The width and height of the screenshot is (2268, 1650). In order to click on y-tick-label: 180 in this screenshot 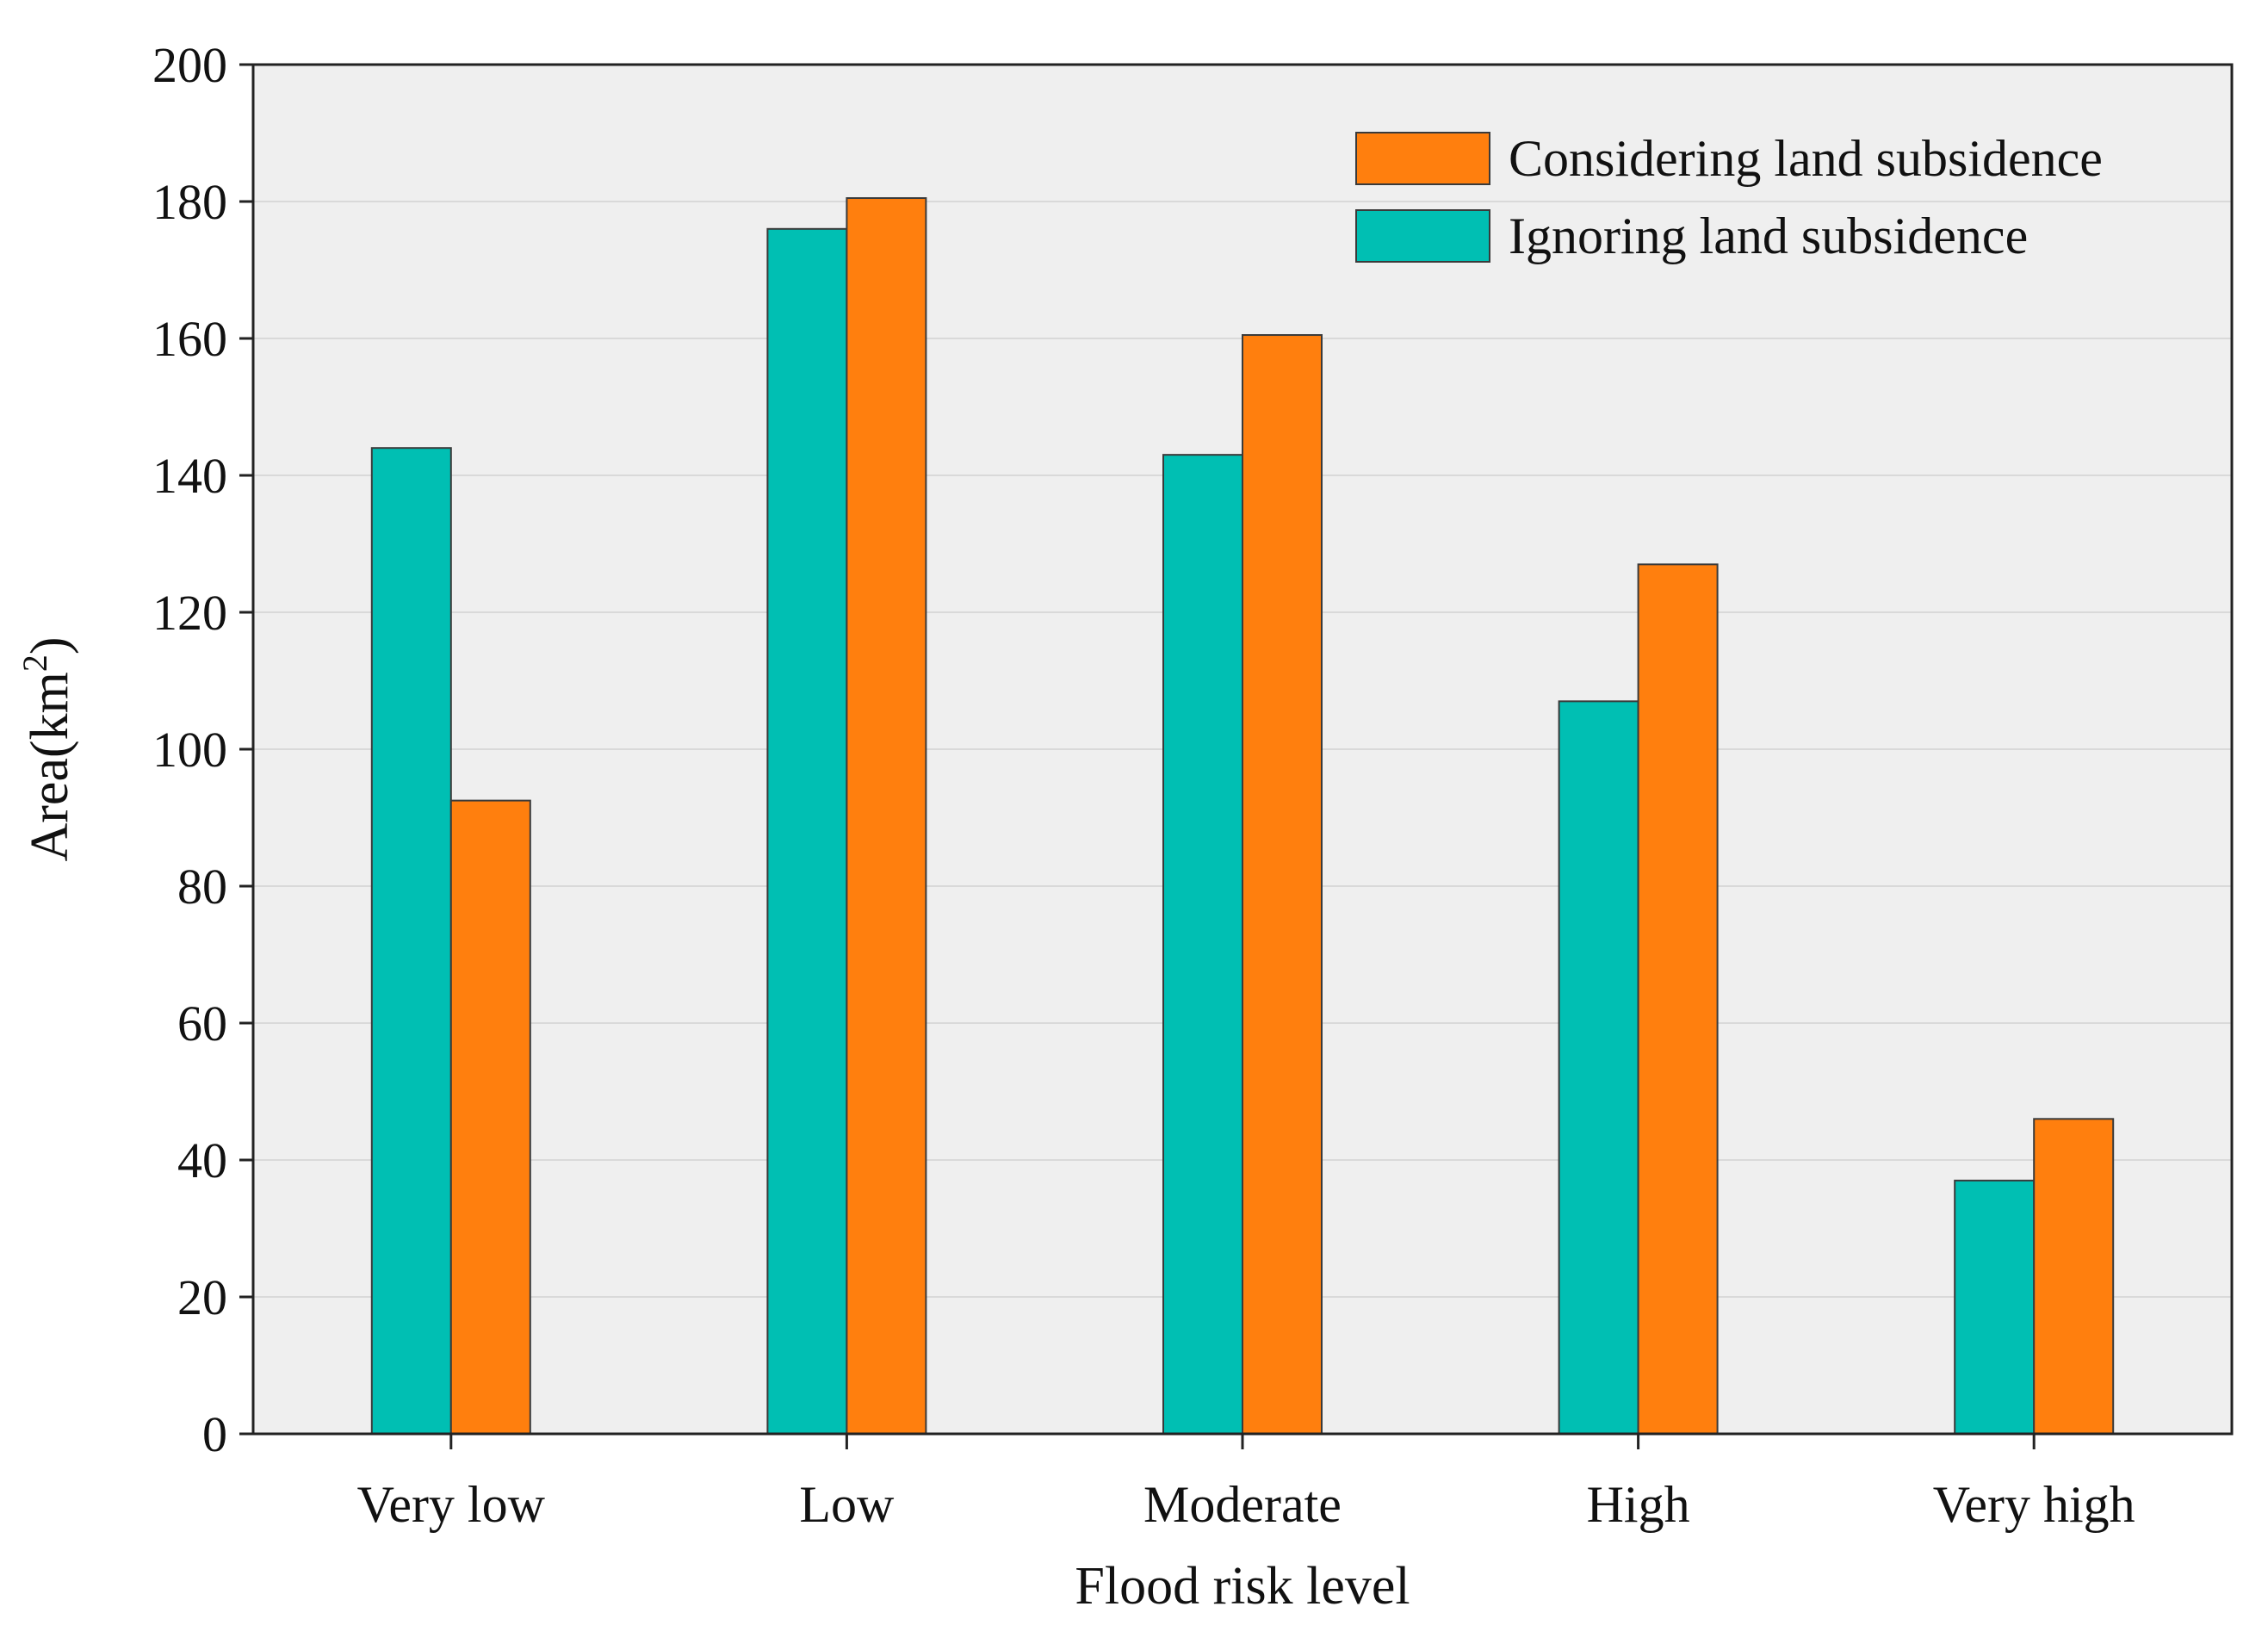, I will do `click(189, 202)`.